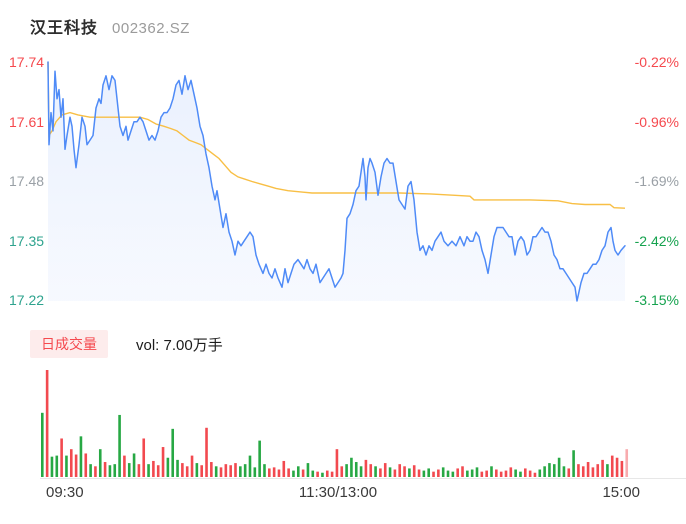 This screenshot has width=686, height=524. Describe the element at coordinates (27, 300) in the screenshot. I see `price-tick-4: 17.22` at that location.